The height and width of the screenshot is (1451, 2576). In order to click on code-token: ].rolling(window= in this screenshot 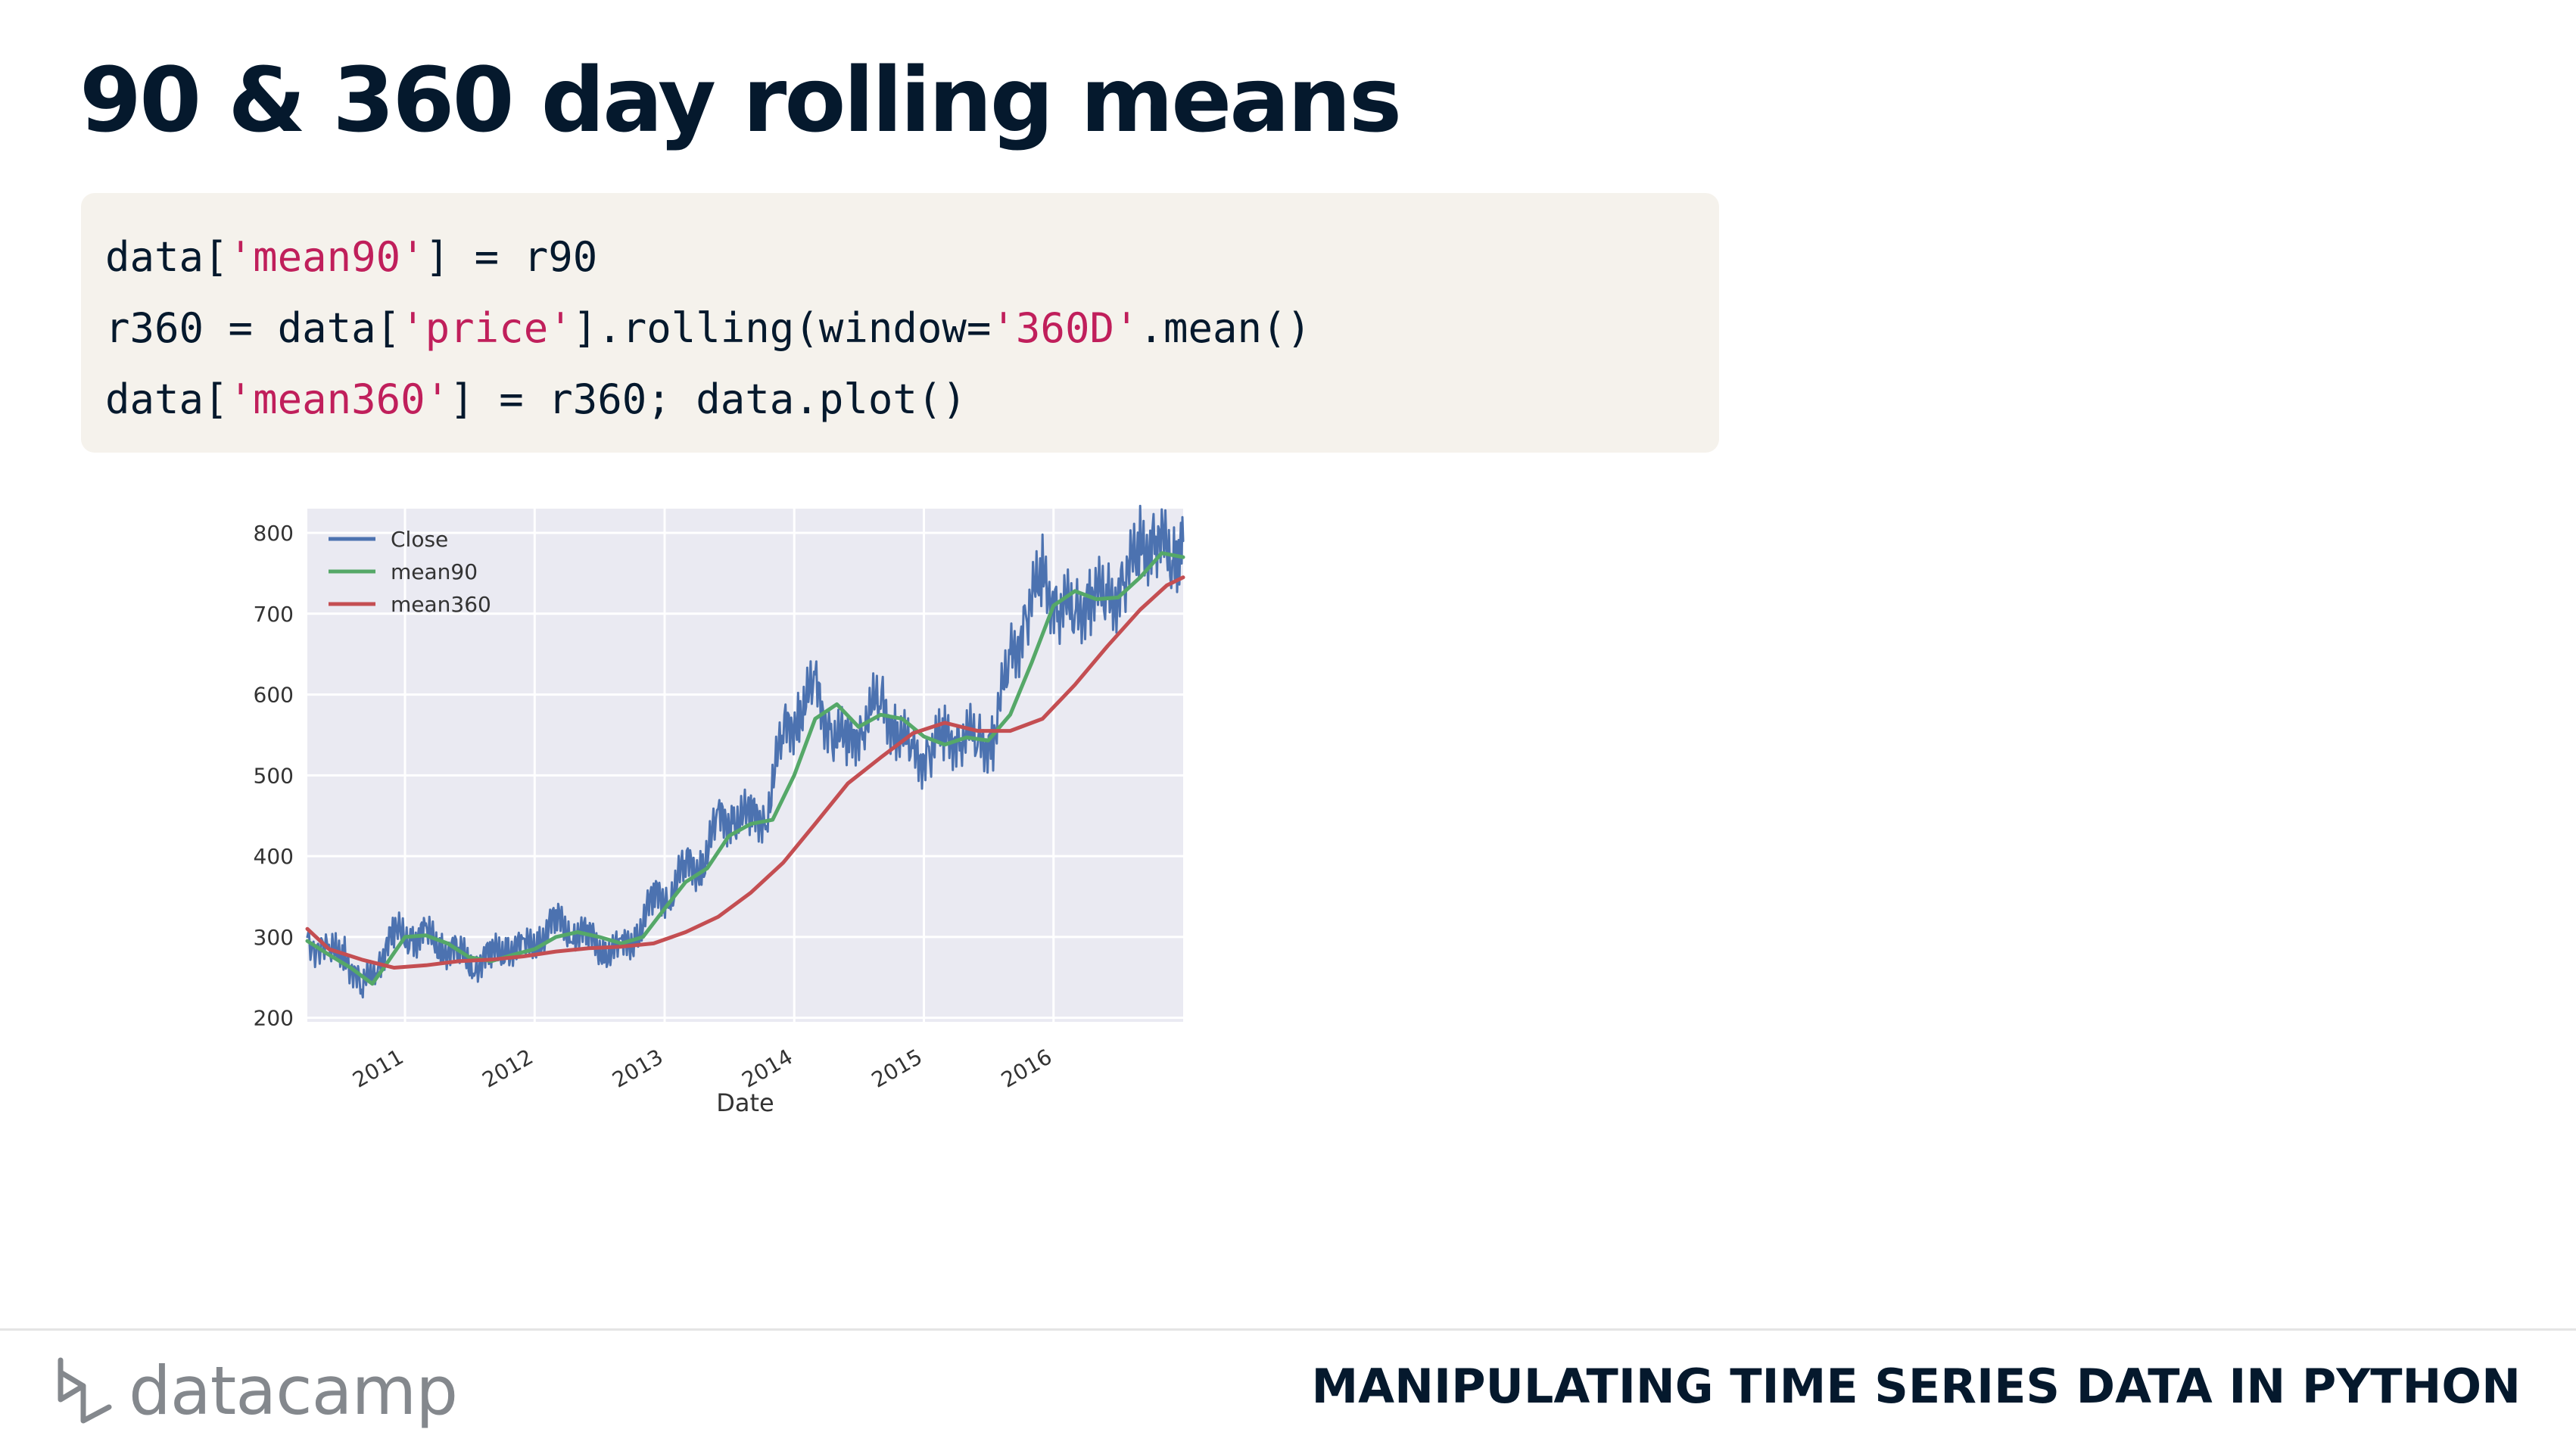, I will do `click(782, 328)`.